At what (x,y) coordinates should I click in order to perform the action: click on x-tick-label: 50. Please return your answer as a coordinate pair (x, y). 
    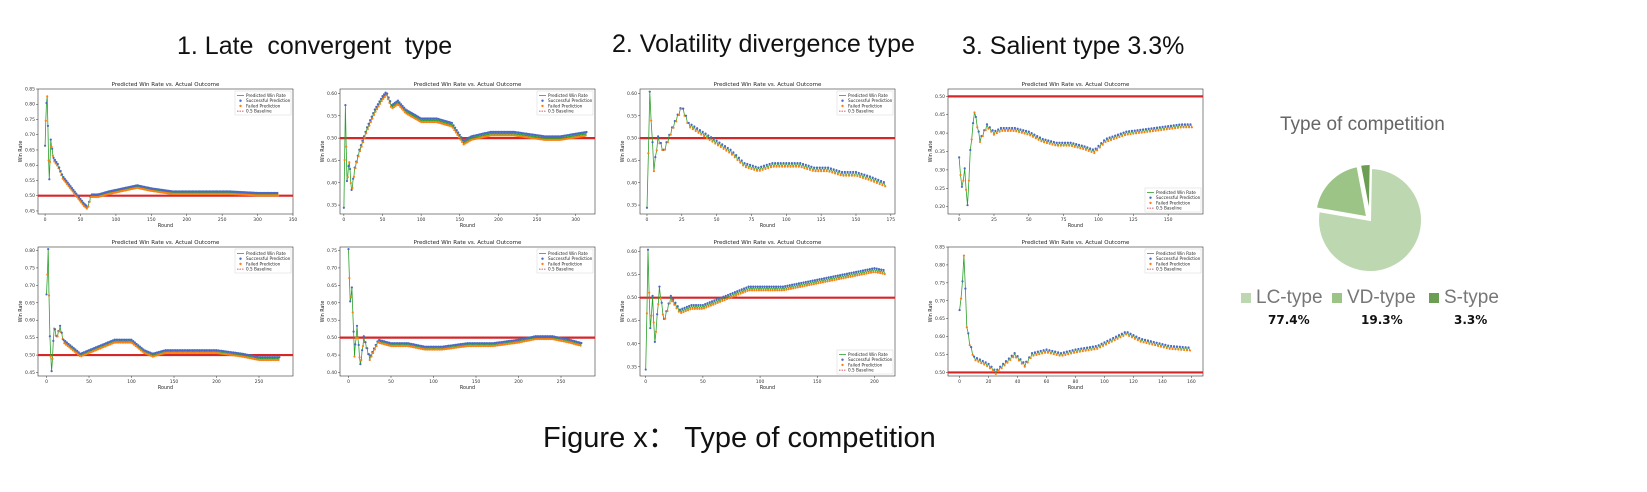
    Looking at the image, I should click on (703, 382).